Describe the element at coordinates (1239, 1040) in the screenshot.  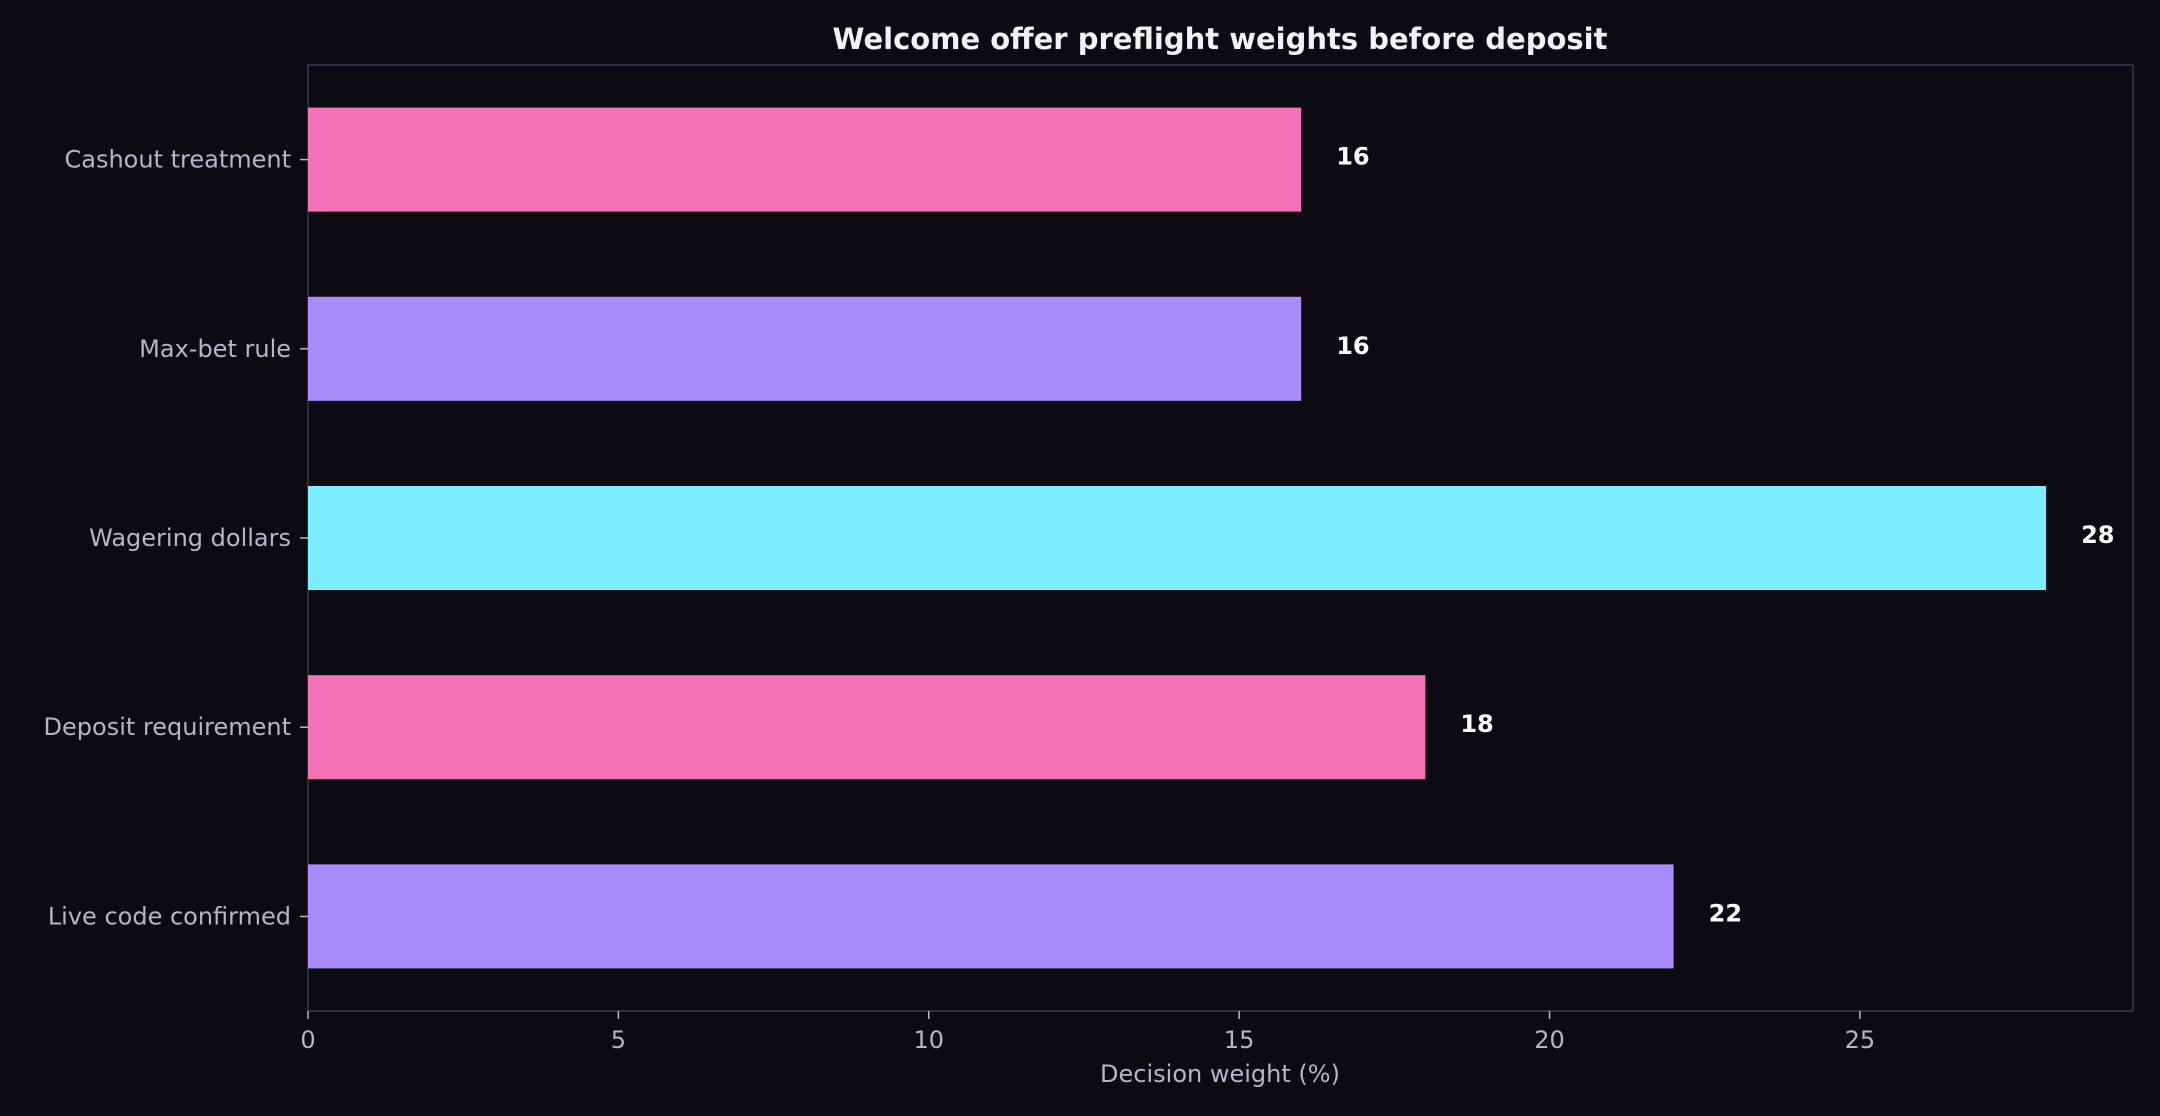
I see `x-tick-label-4: 15` at that location.